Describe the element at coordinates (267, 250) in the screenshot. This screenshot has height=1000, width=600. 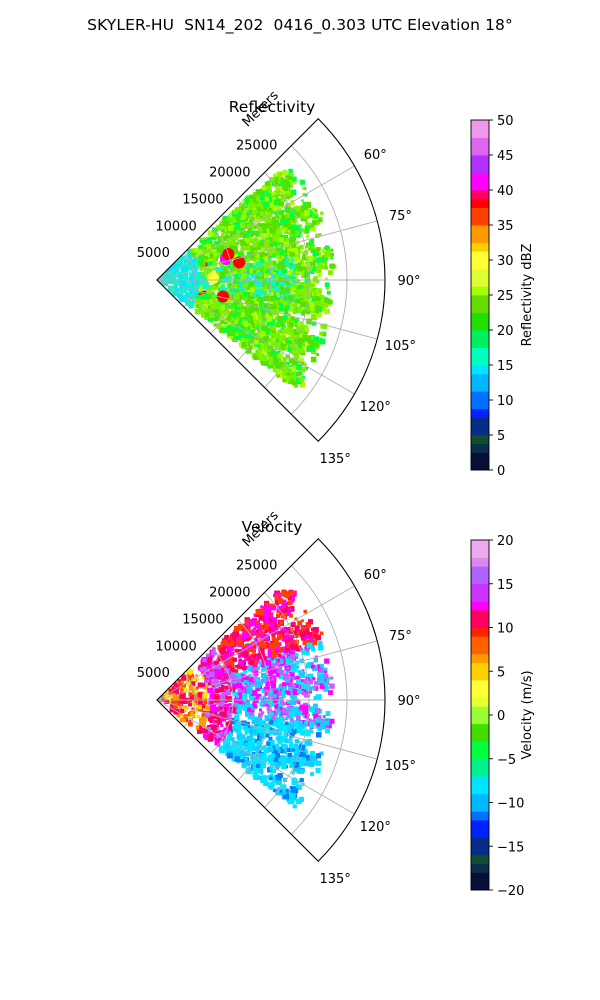
I see `azimuth-spoke` at that location.